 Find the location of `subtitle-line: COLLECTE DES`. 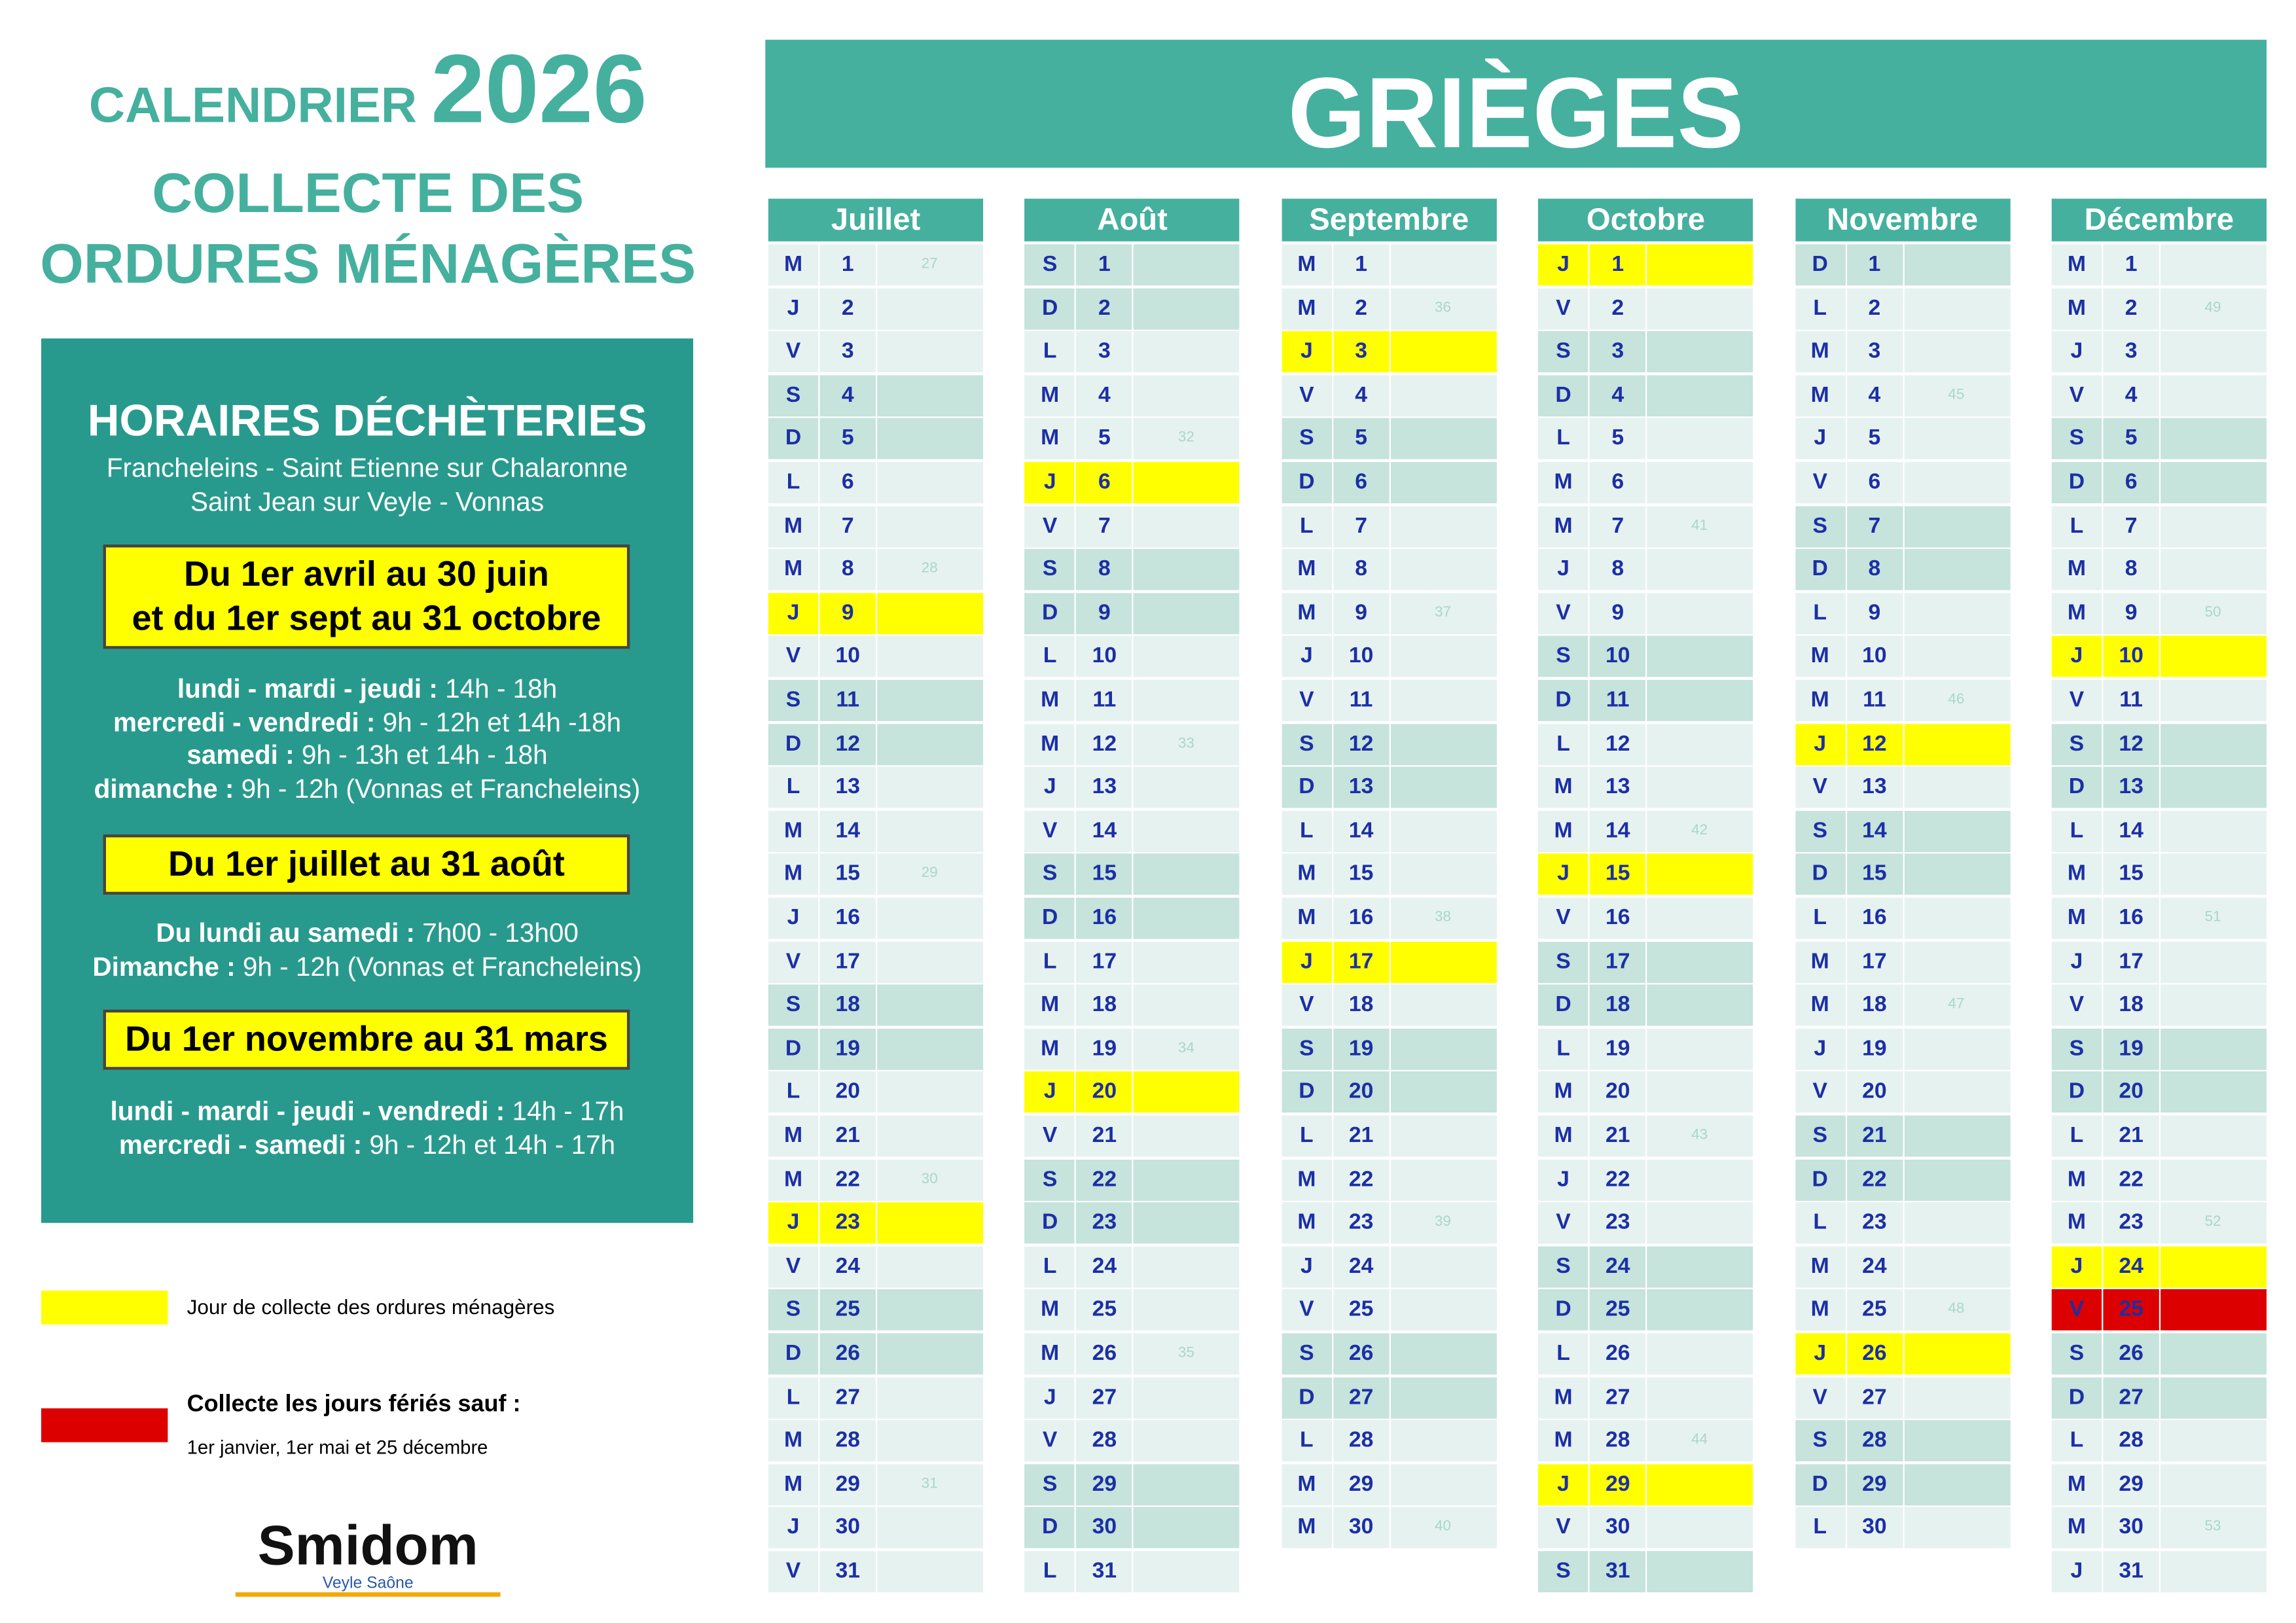

subtitle-line: COLLECTE DES is located at coordinates (368, 194).